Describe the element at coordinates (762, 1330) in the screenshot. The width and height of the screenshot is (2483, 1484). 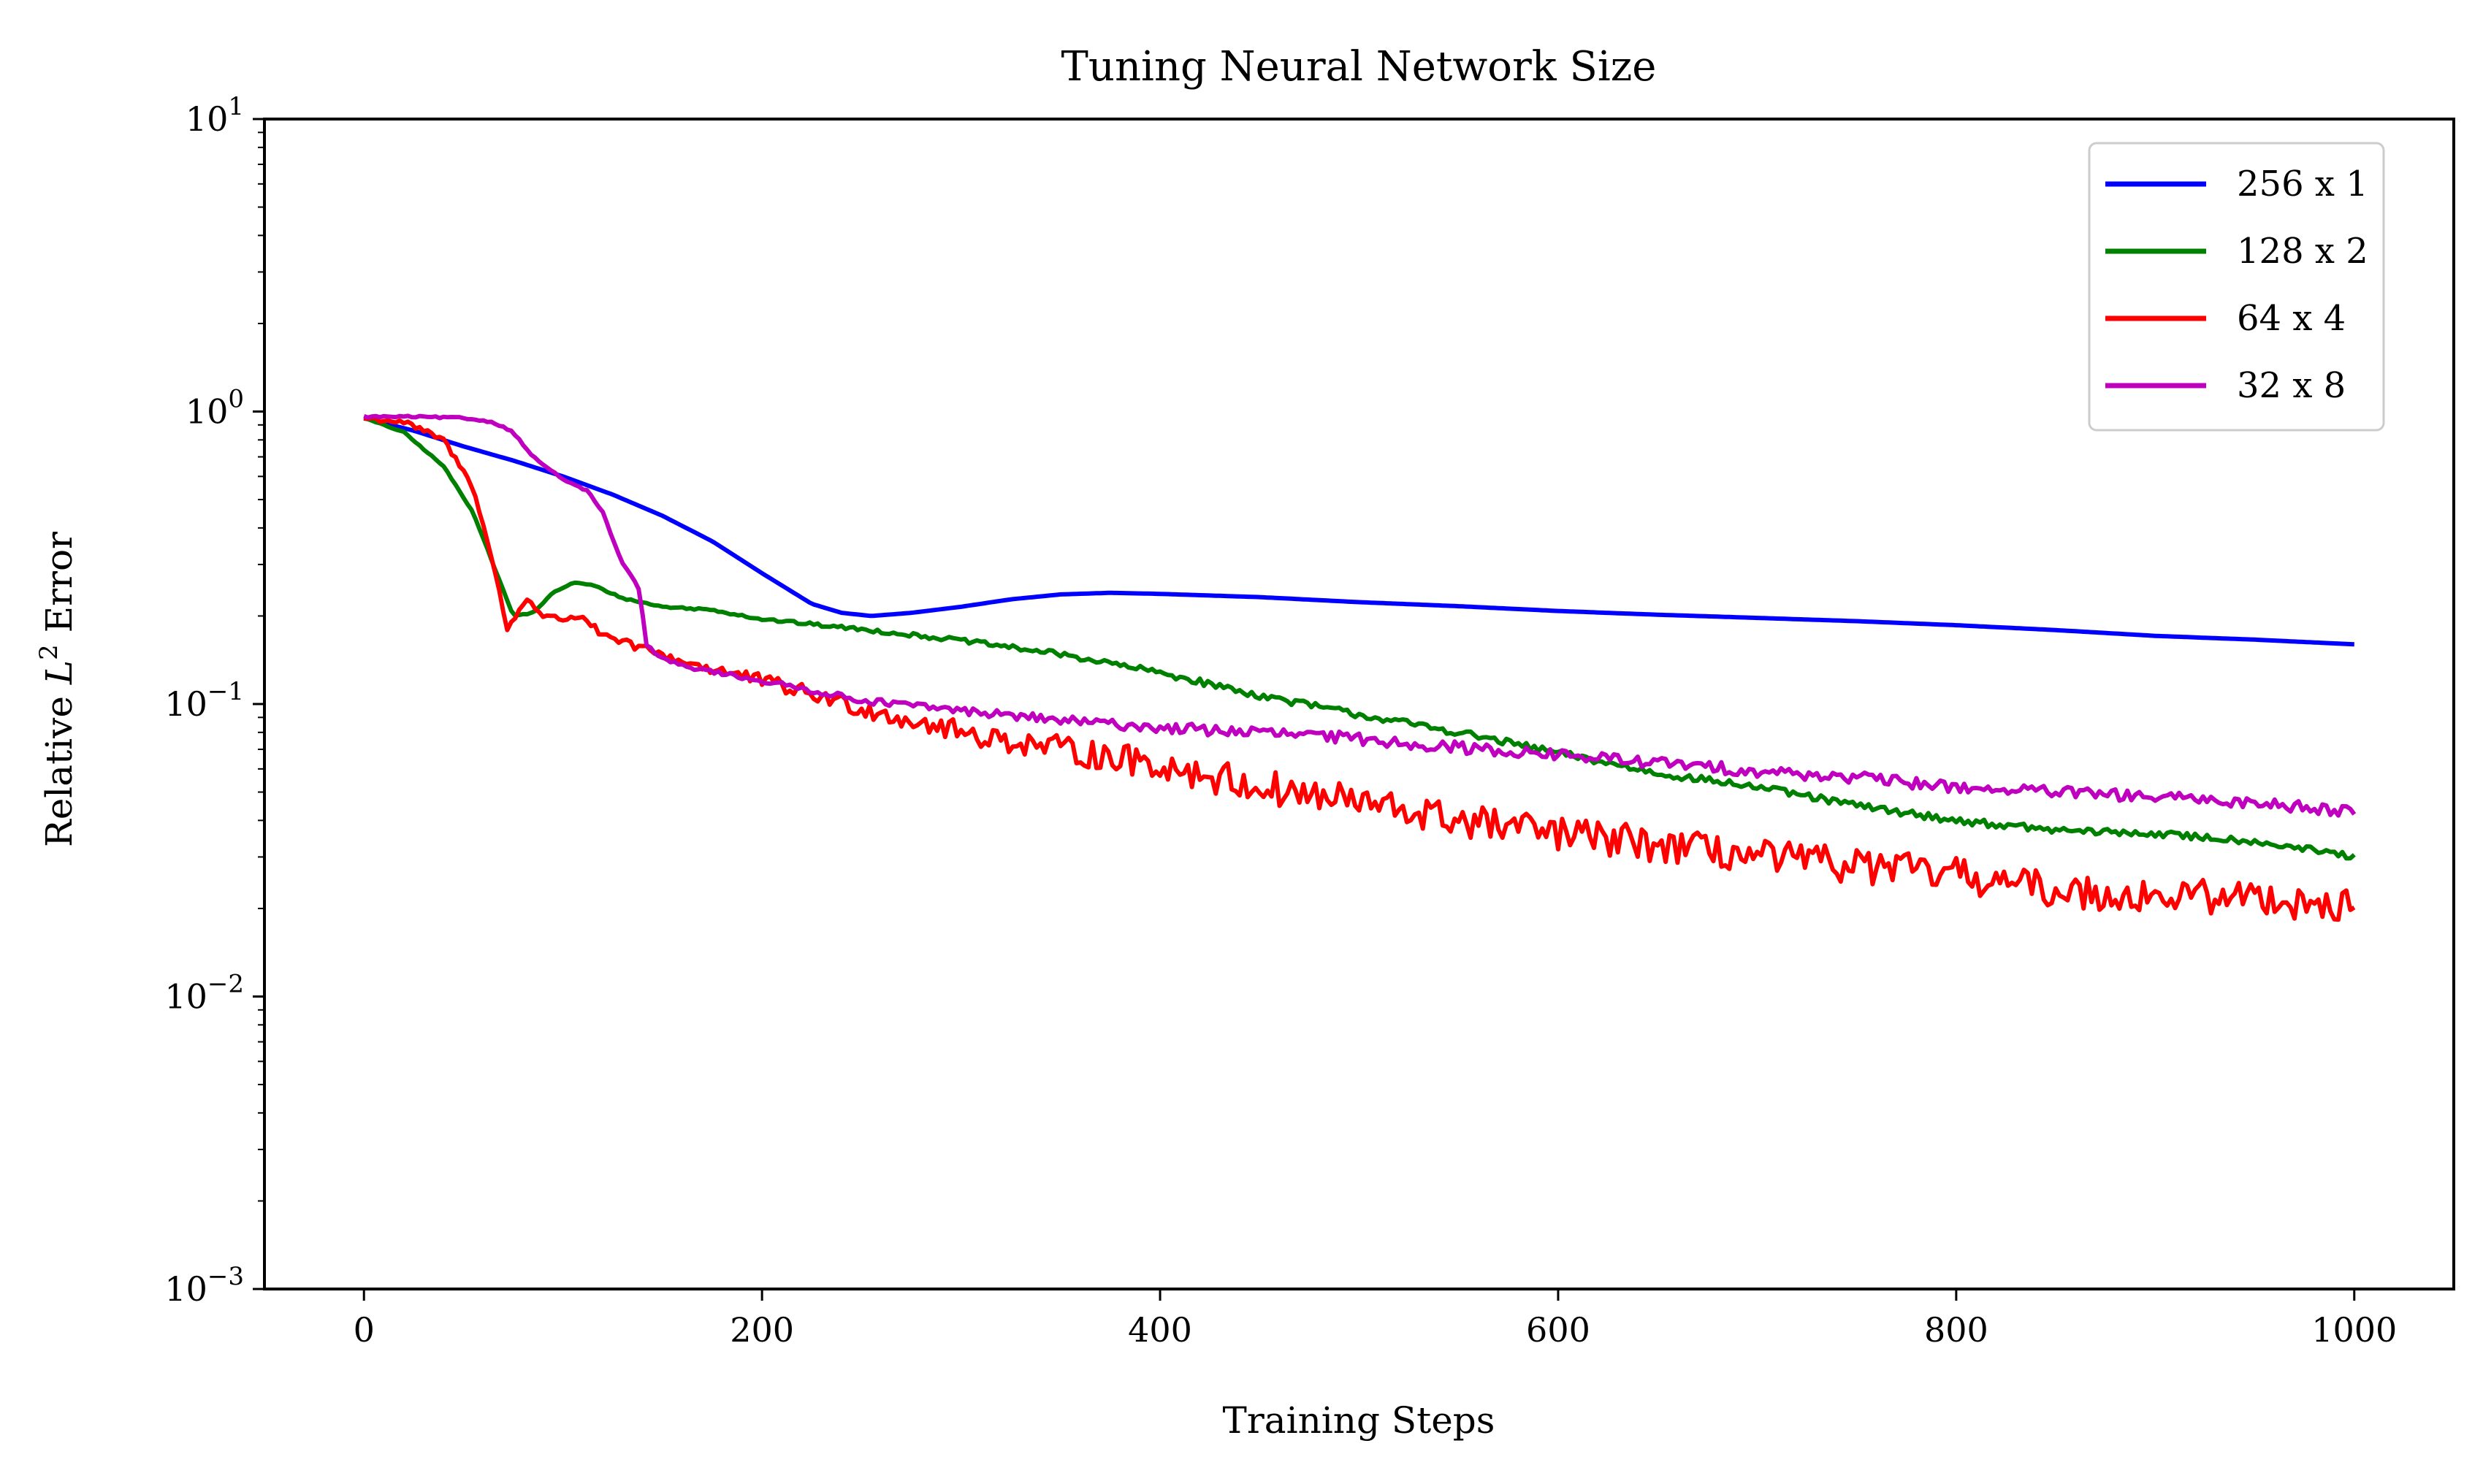
I see `x-tick-label: 200` at that location.